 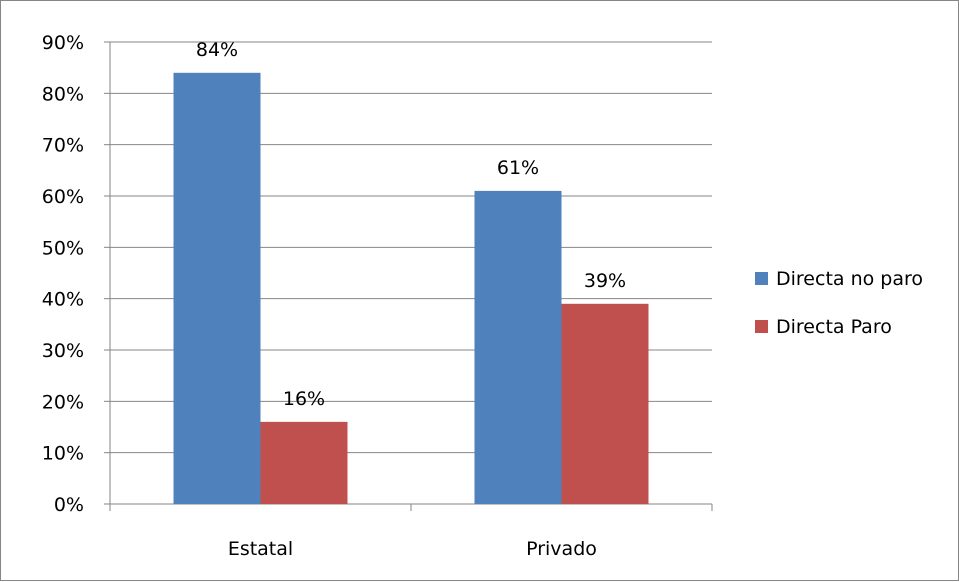 What do you see at coordinates (63, 300) in the screenshot?
I see `y-tick-label: 40%` at bounding box center [63, 300].